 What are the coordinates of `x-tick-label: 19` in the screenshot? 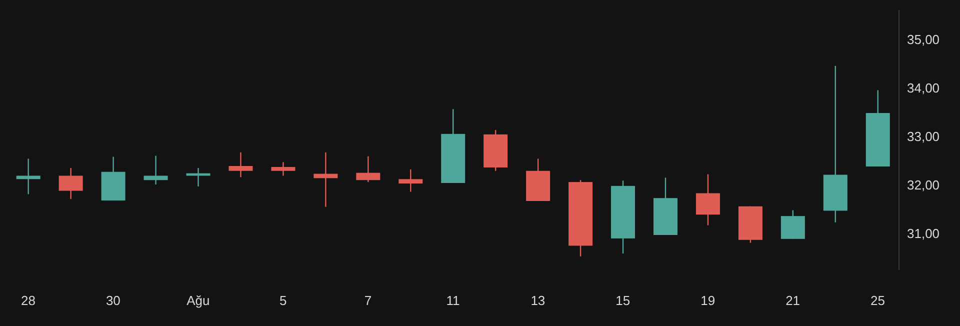 It's located at (708, 300).